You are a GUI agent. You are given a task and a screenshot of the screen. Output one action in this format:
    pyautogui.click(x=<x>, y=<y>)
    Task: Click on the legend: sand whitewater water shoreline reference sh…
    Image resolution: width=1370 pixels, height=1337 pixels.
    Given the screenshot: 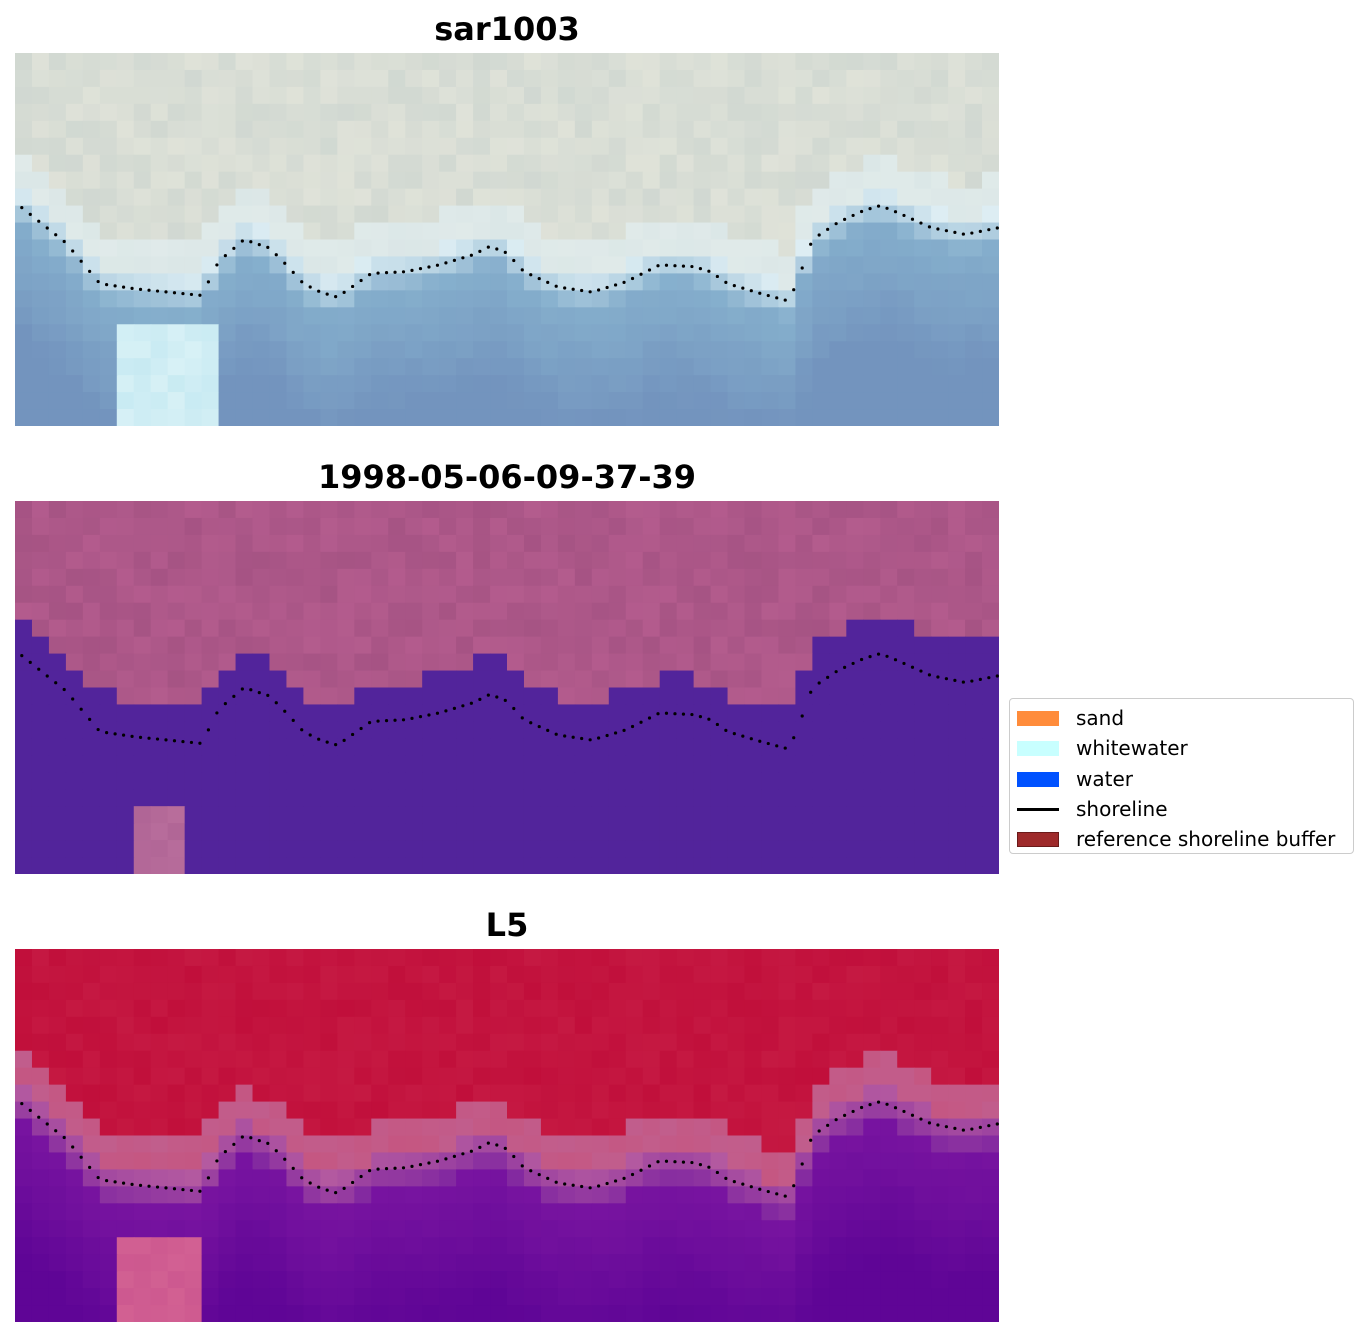 What is the action you would take?
    pyautogui.click(x=1181, y=776)
    